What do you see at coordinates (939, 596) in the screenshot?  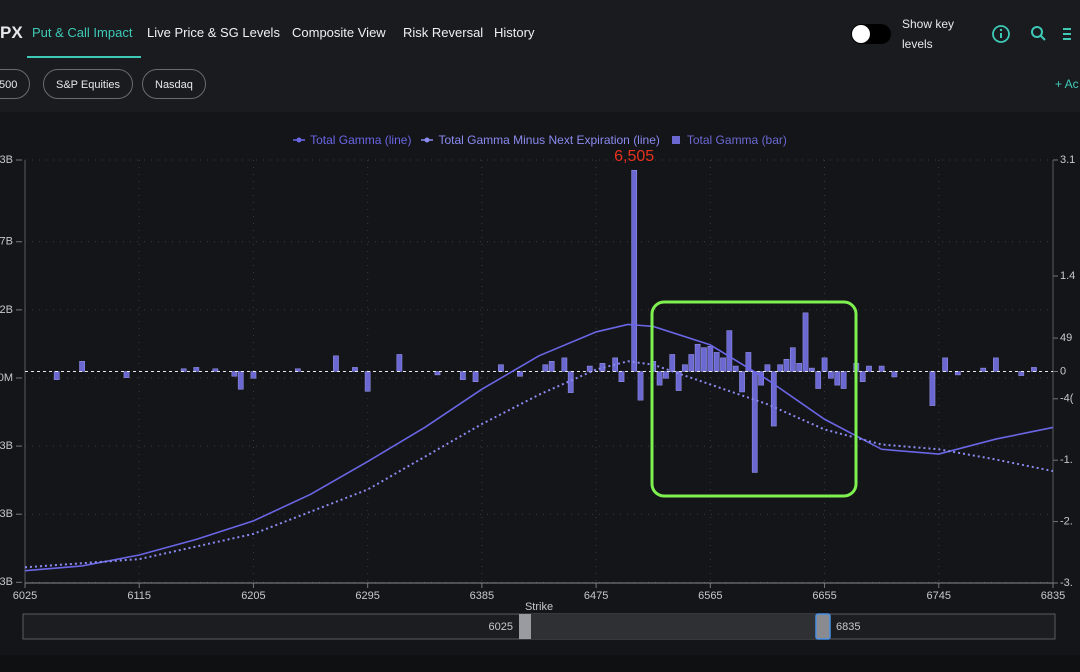 I see `x-tick-label: 6745` at bounding box center [939, 596].